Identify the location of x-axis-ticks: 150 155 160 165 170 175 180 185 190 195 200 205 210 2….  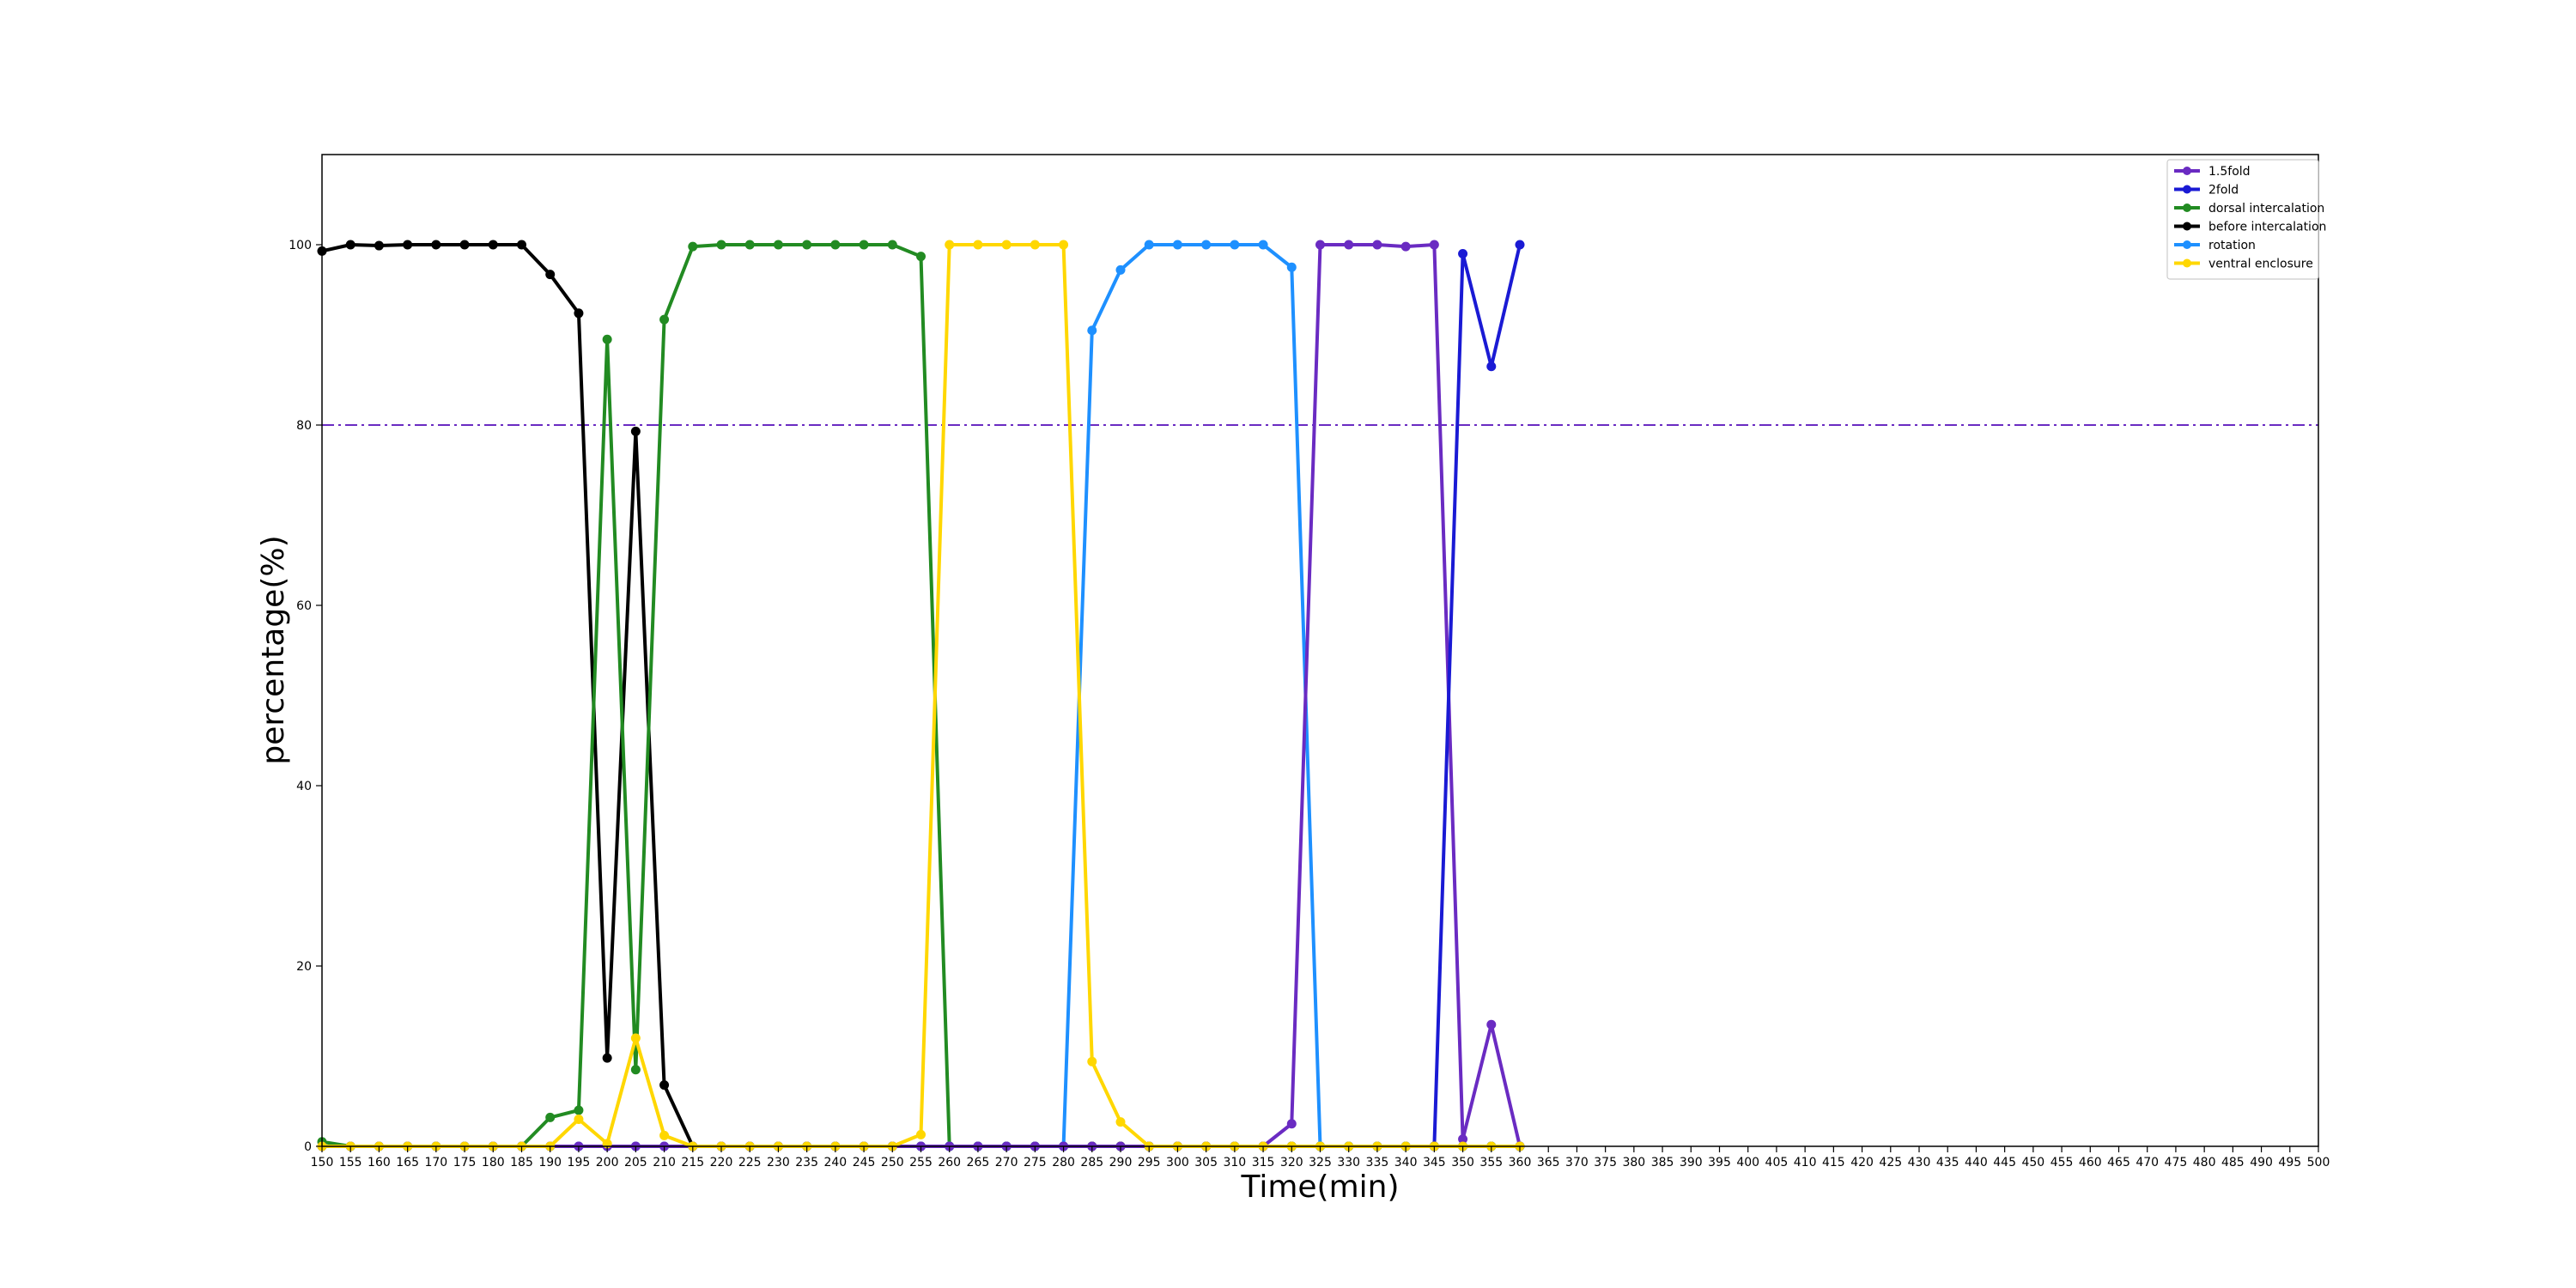
(1320, 1158).